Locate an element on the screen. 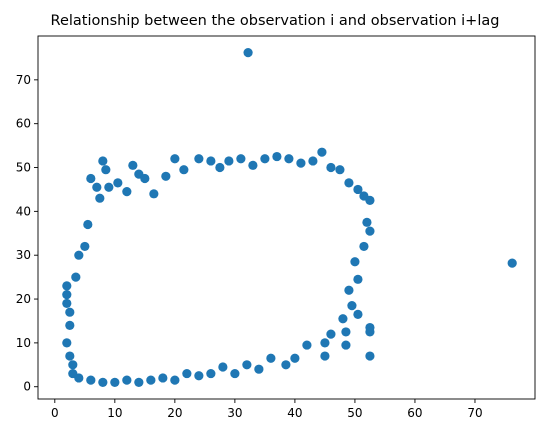 This screenshot has height=435, width=552. x-tick-label: 60 is located at coordinates (414, 413).